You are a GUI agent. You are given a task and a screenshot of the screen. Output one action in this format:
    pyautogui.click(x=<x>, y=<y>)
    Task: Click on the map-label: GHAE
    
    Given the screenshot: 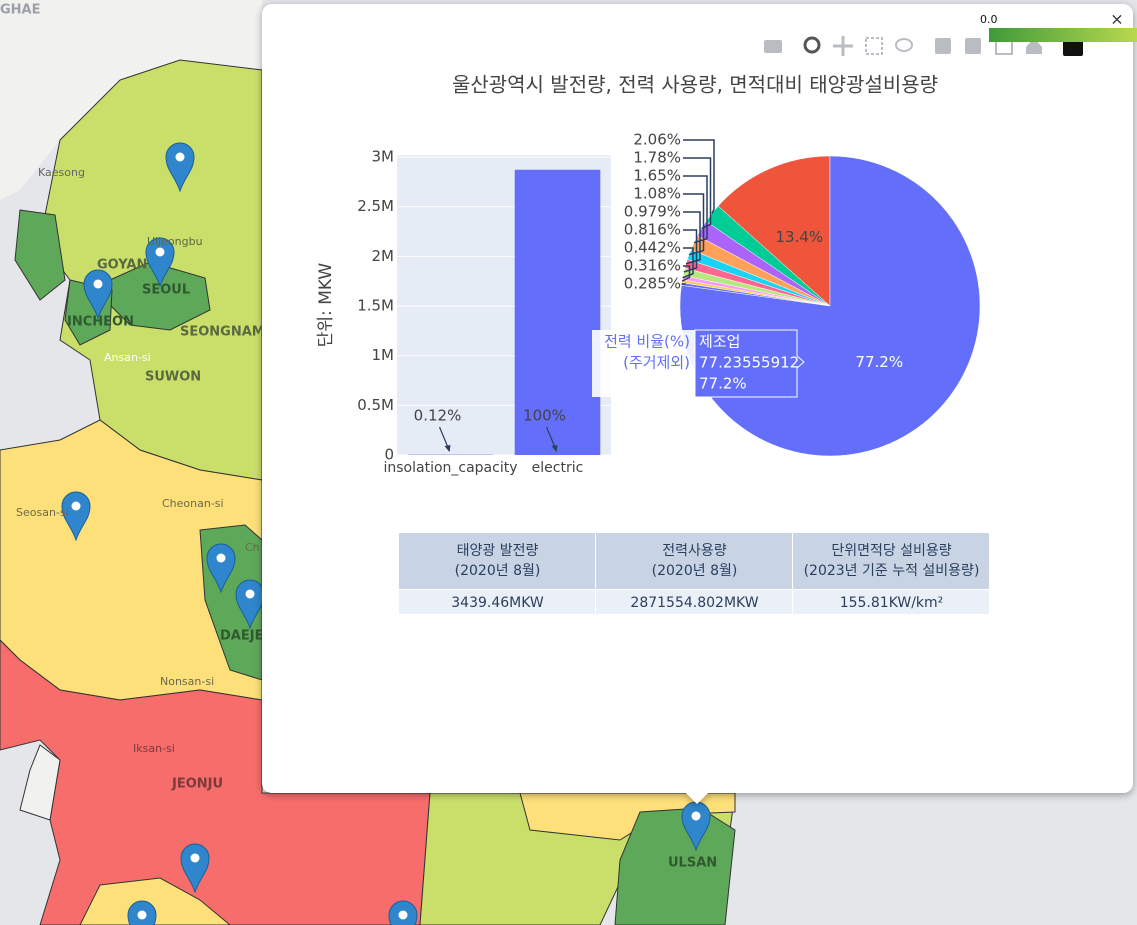 What is the action you would take?
    pyautogui.click(x=20, y=10)
    